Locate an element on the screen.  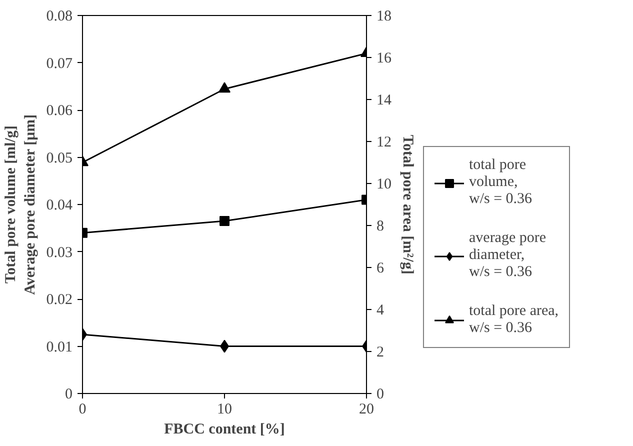
y2-tick-label: 12 is located at coordinates (384, 142).